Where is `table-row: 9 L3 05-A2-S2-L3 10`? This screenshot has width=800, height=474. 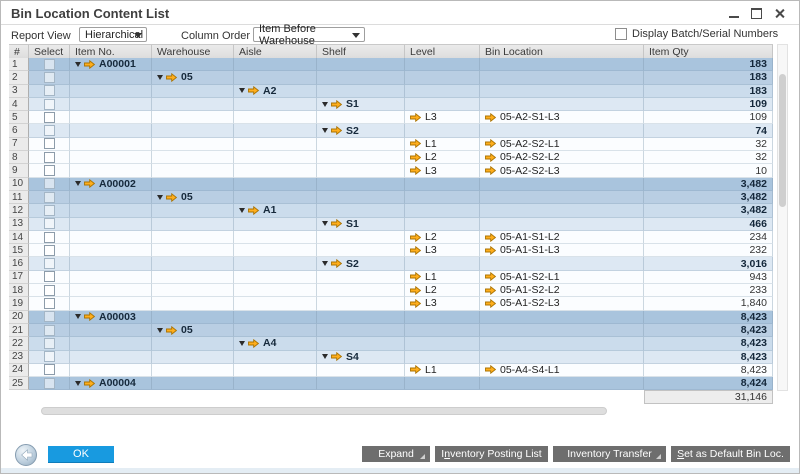 table-row: 9 L3 05-A2-S2-L3 10 is located at coordinates (391, 171).